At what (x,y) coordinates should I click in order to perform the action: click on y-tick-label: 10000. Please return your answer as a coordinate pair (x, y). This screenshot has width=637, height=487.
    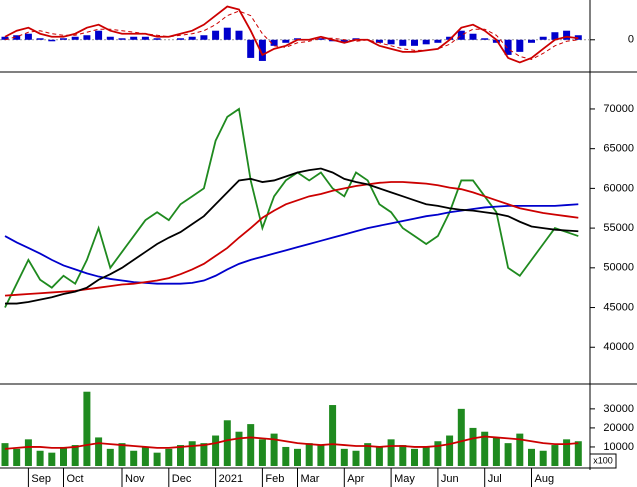
    Looking at the image, I should click on (618, 447).